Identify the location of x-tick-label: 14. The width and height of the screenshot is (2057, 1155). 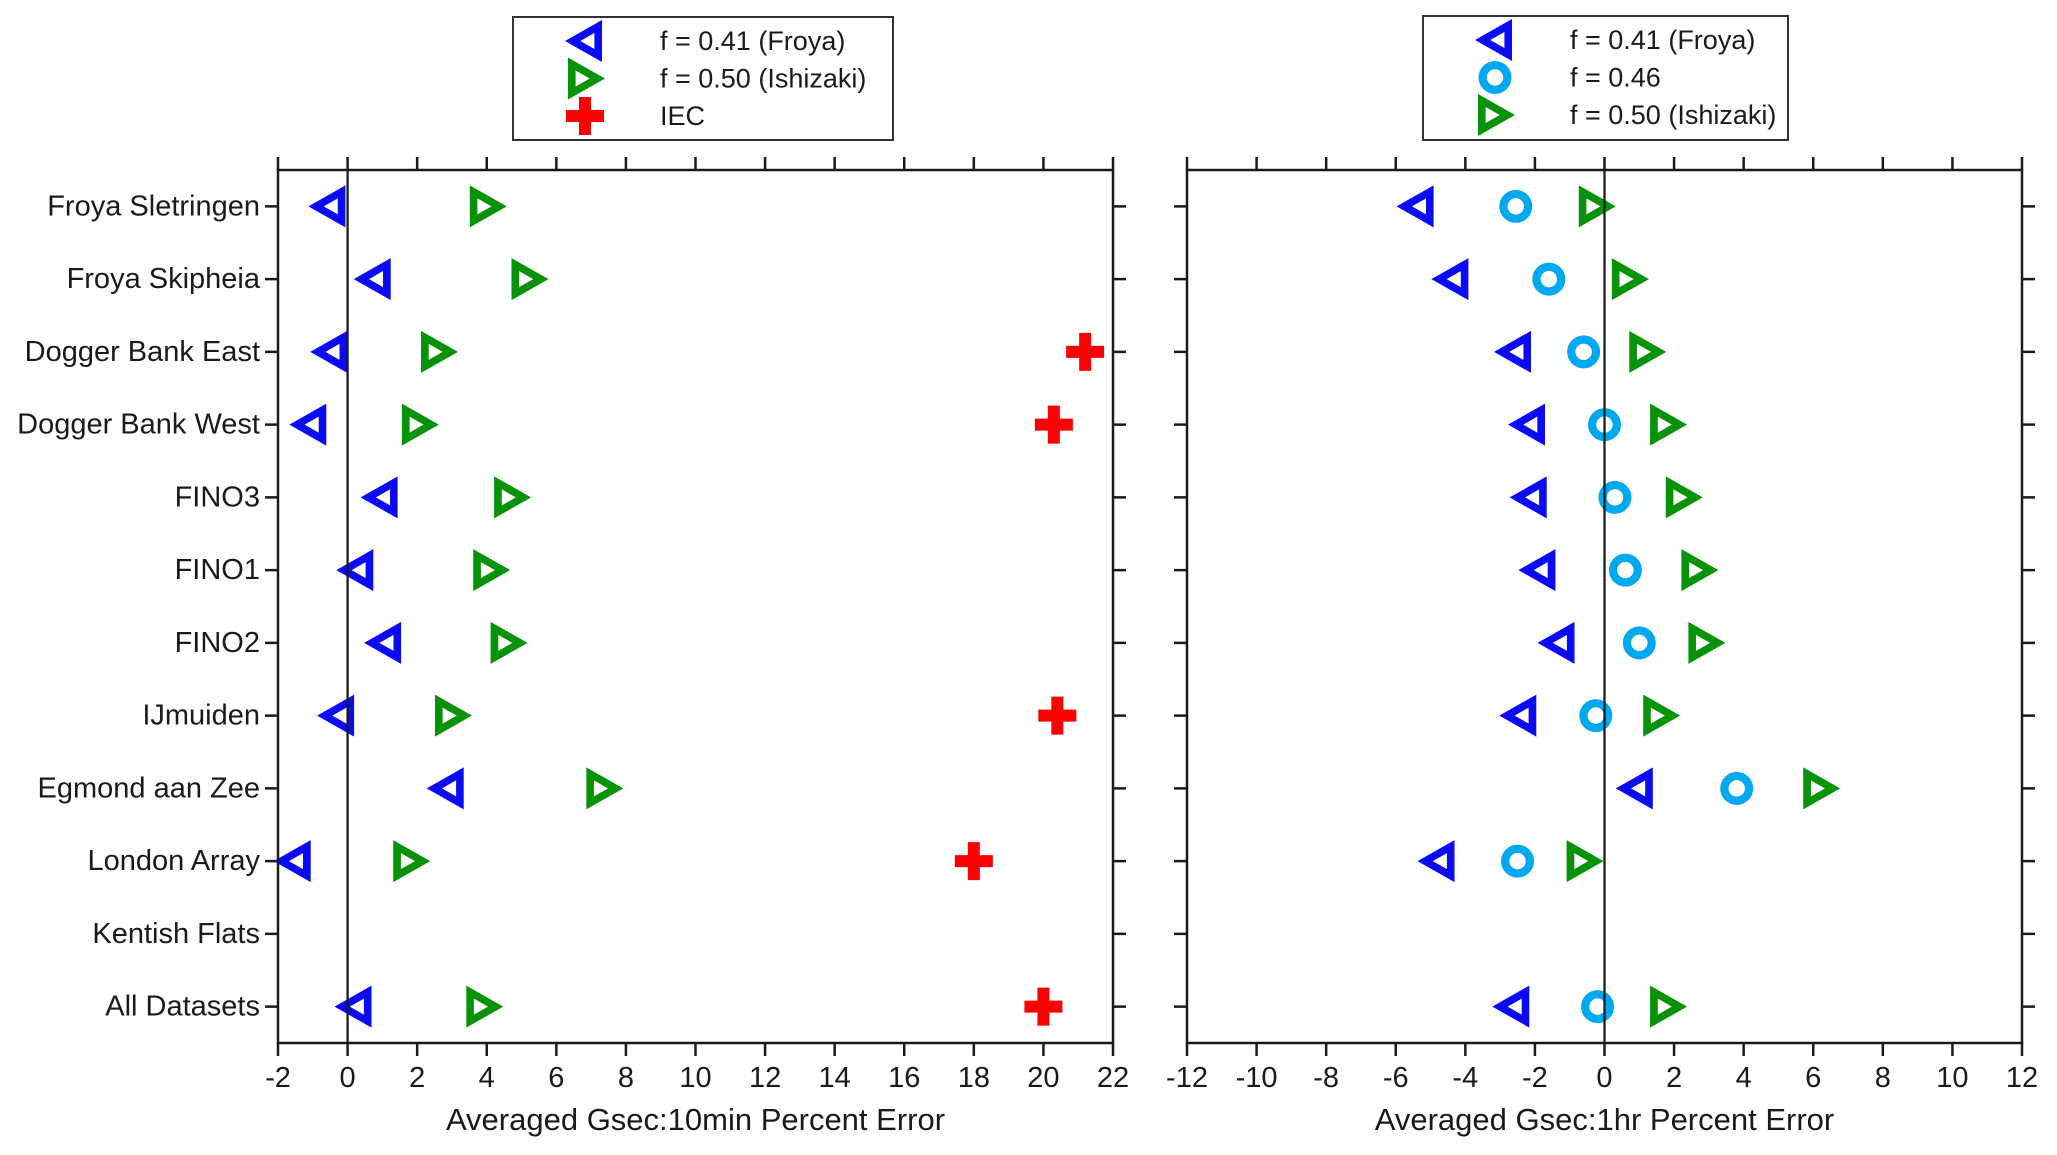
(835, 1078).